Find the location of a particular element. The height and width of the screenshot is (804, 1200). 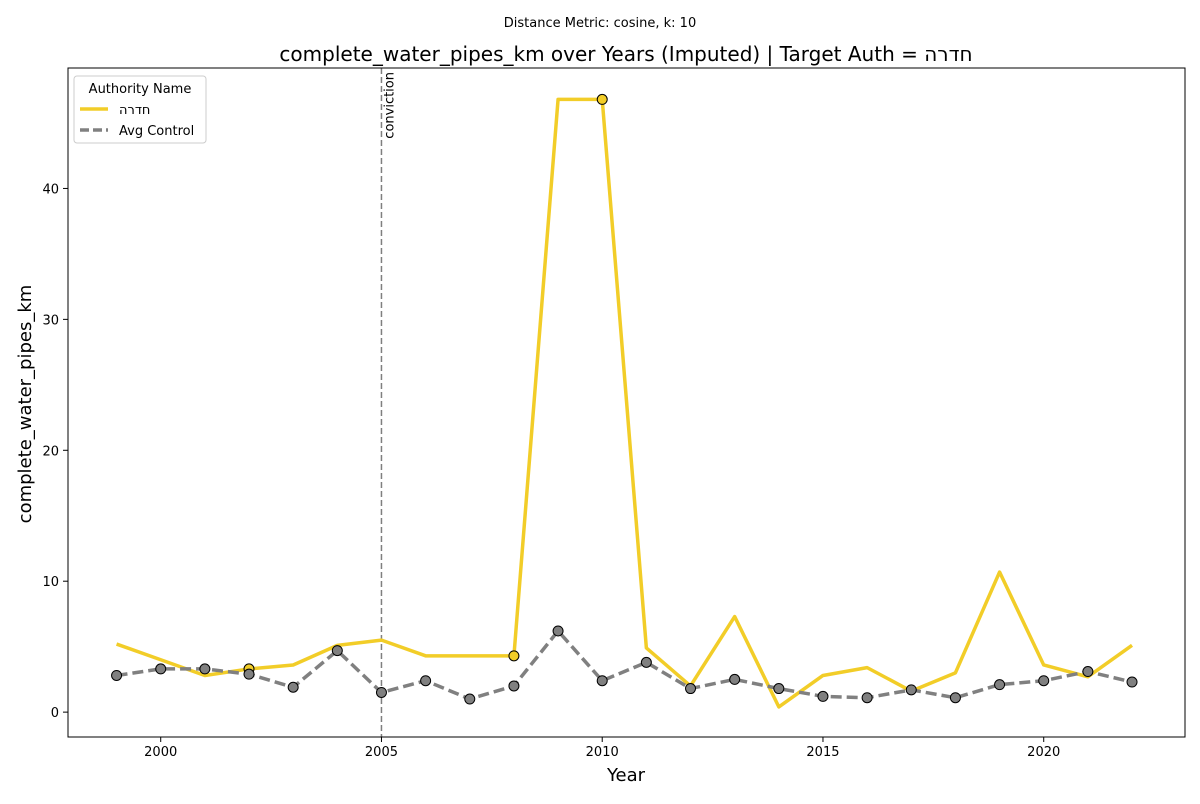

x-tick-label: 2010 is located at coordinates (602, 752).